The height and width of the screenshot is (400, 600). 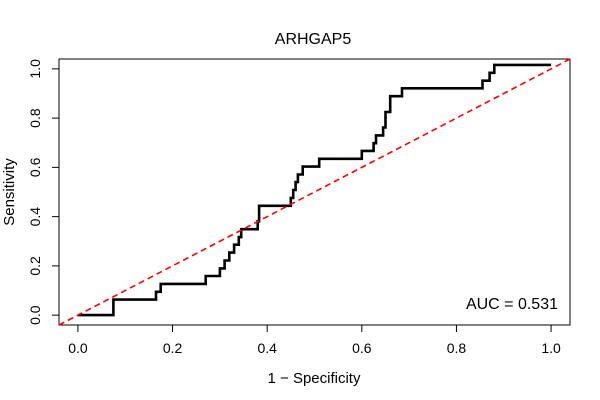 I want to click on y-axis: 0.0 0.2 0.4 0.6 0.8 1.0, so click(x=43, y=192).